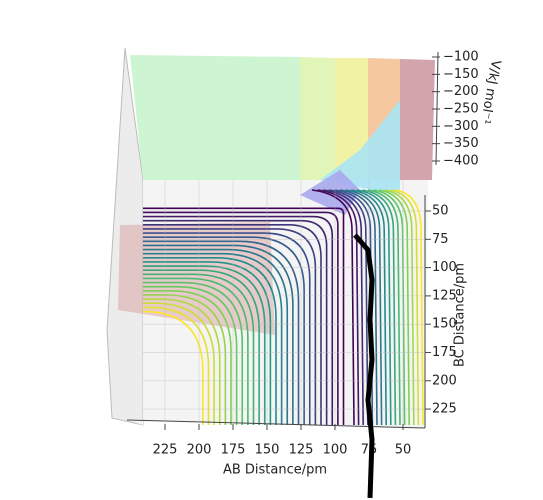  What do you see at coordinates (461, 143) in the screenshot?
I see `z-tick-label: −350` at bounding box center [461, 143].